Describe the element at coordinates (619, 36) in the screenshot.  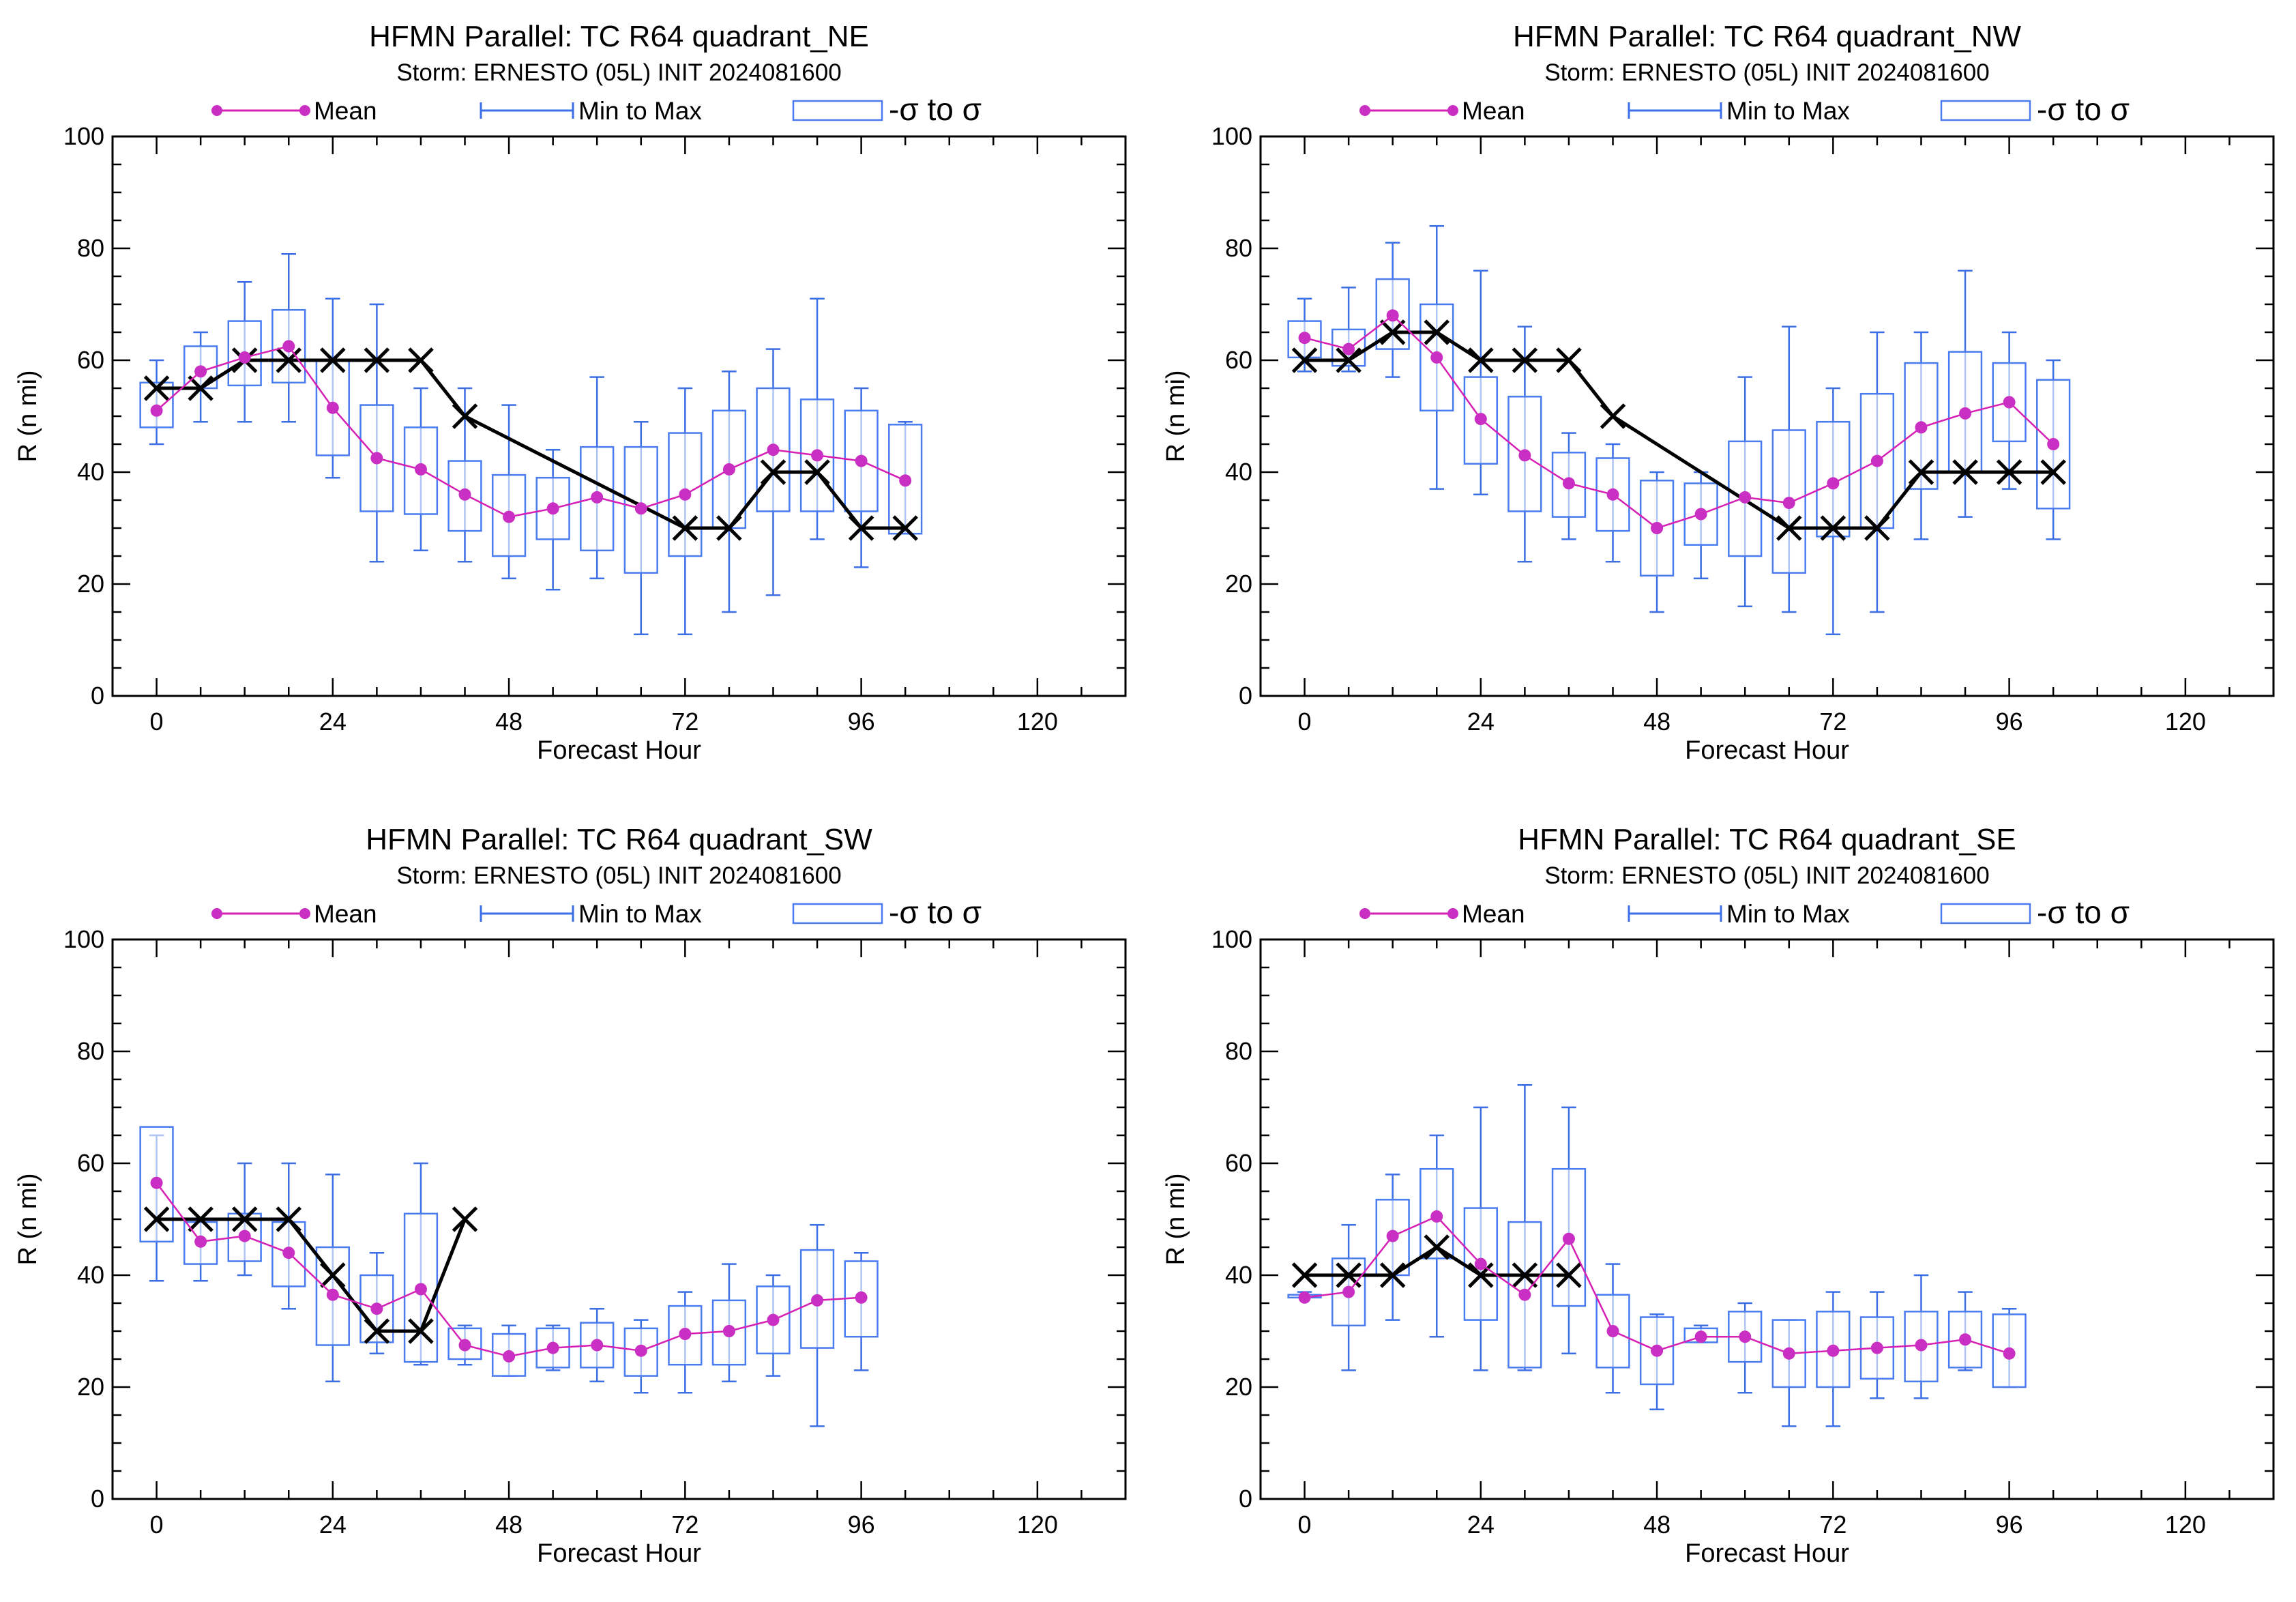
I see `chart-title: HFMN Parallel: TC R64 quadrant_NE` at that location.